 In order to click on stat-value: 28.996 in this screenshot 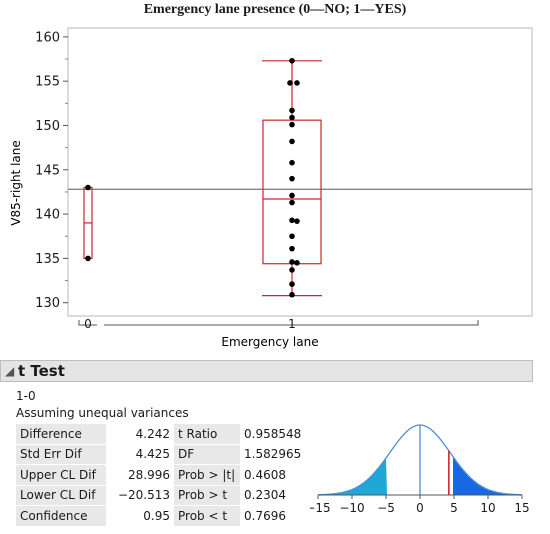, I will do `click(149, 474)`.